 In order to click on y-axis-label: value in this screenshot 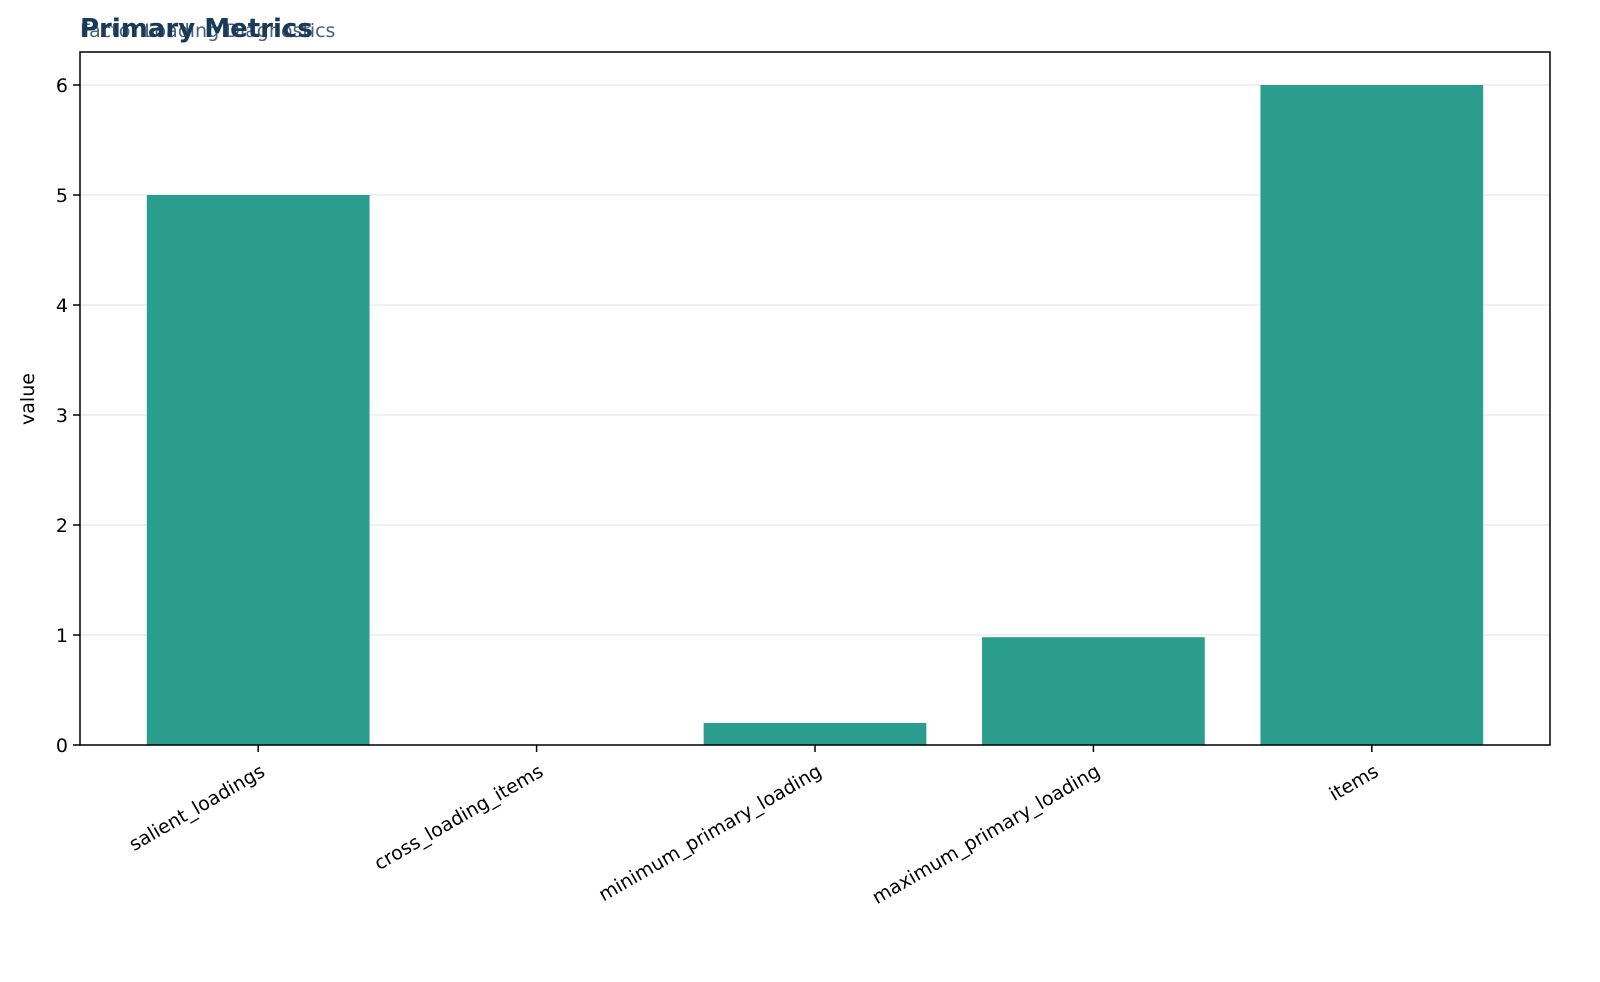, I will do `click(28, 399)`.